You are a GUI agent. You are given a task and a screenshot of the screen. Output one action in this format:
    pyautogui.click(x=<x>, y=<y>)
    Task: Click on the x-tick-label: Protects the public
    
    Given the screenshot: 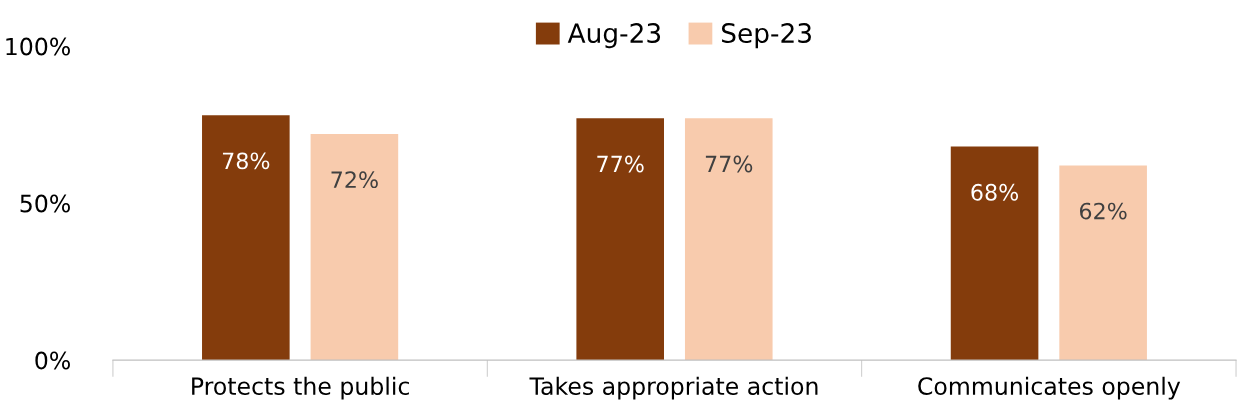 What is the action you would take?
    pyautogui.click(x=300, y=388)
    